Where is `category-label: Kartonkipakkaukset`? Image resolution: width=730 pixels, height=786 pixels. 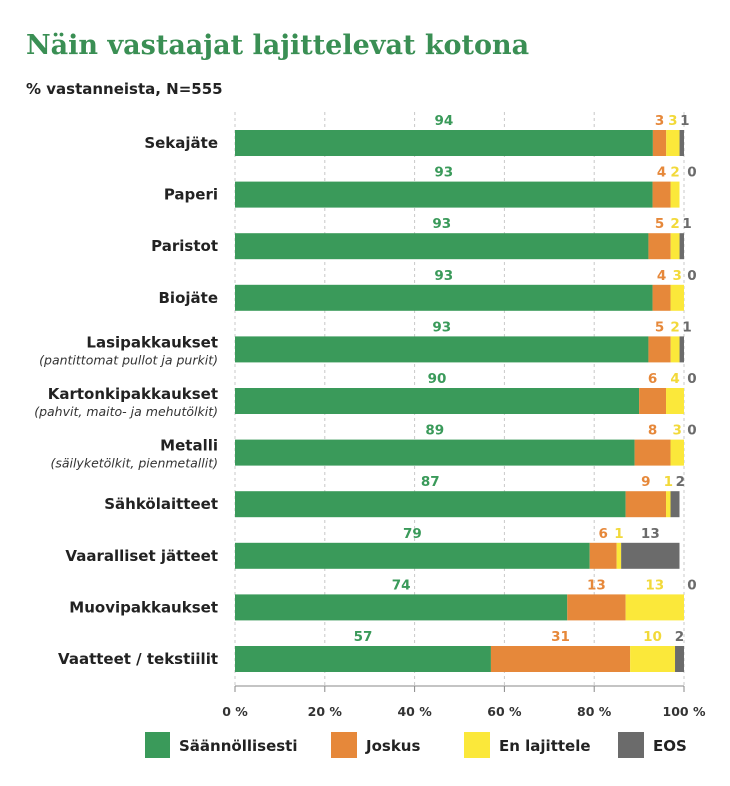
category-label: Kartonkipakkaukset is located at coordinates (133, 394).